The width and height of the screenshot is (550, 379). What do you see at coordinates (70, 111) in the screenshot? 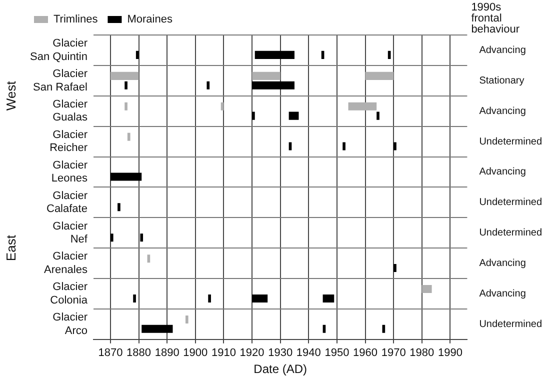
I see `y-tick-label: Glacier Gualas` at bounding box center [70, 111].